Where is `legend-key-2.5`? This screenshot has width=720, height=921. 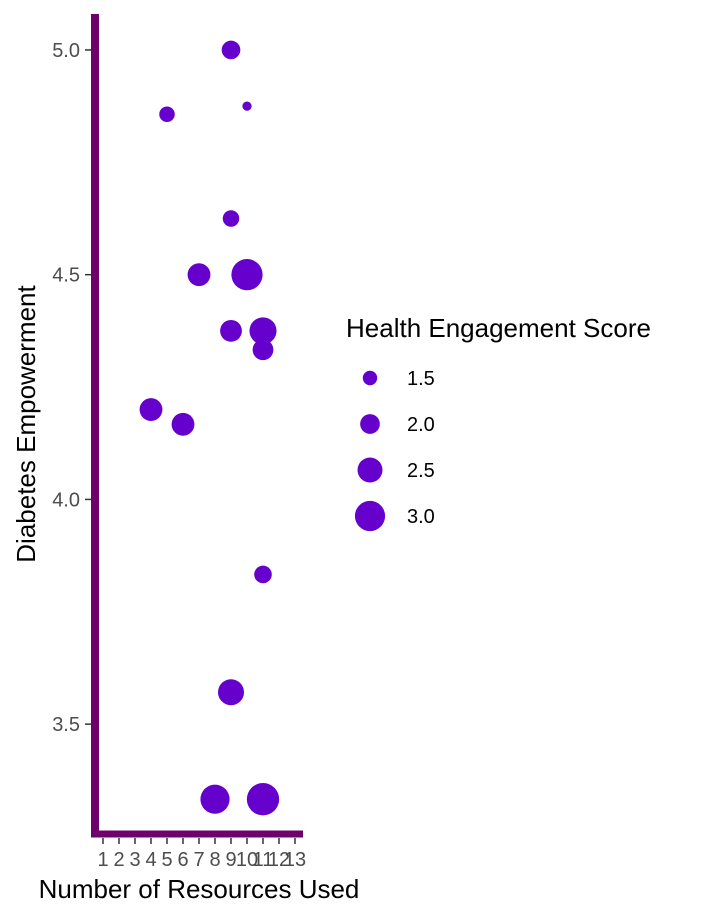
legend-key-2.5 is located at coordinates (370, 470).